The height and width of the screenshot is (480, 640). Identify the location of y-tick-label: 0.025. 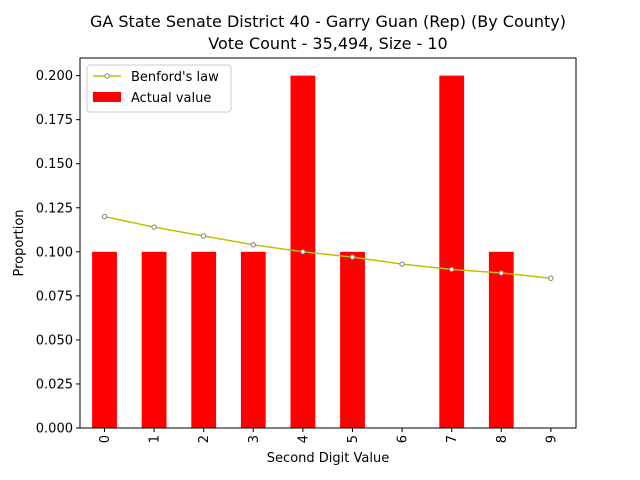
(54, 384).